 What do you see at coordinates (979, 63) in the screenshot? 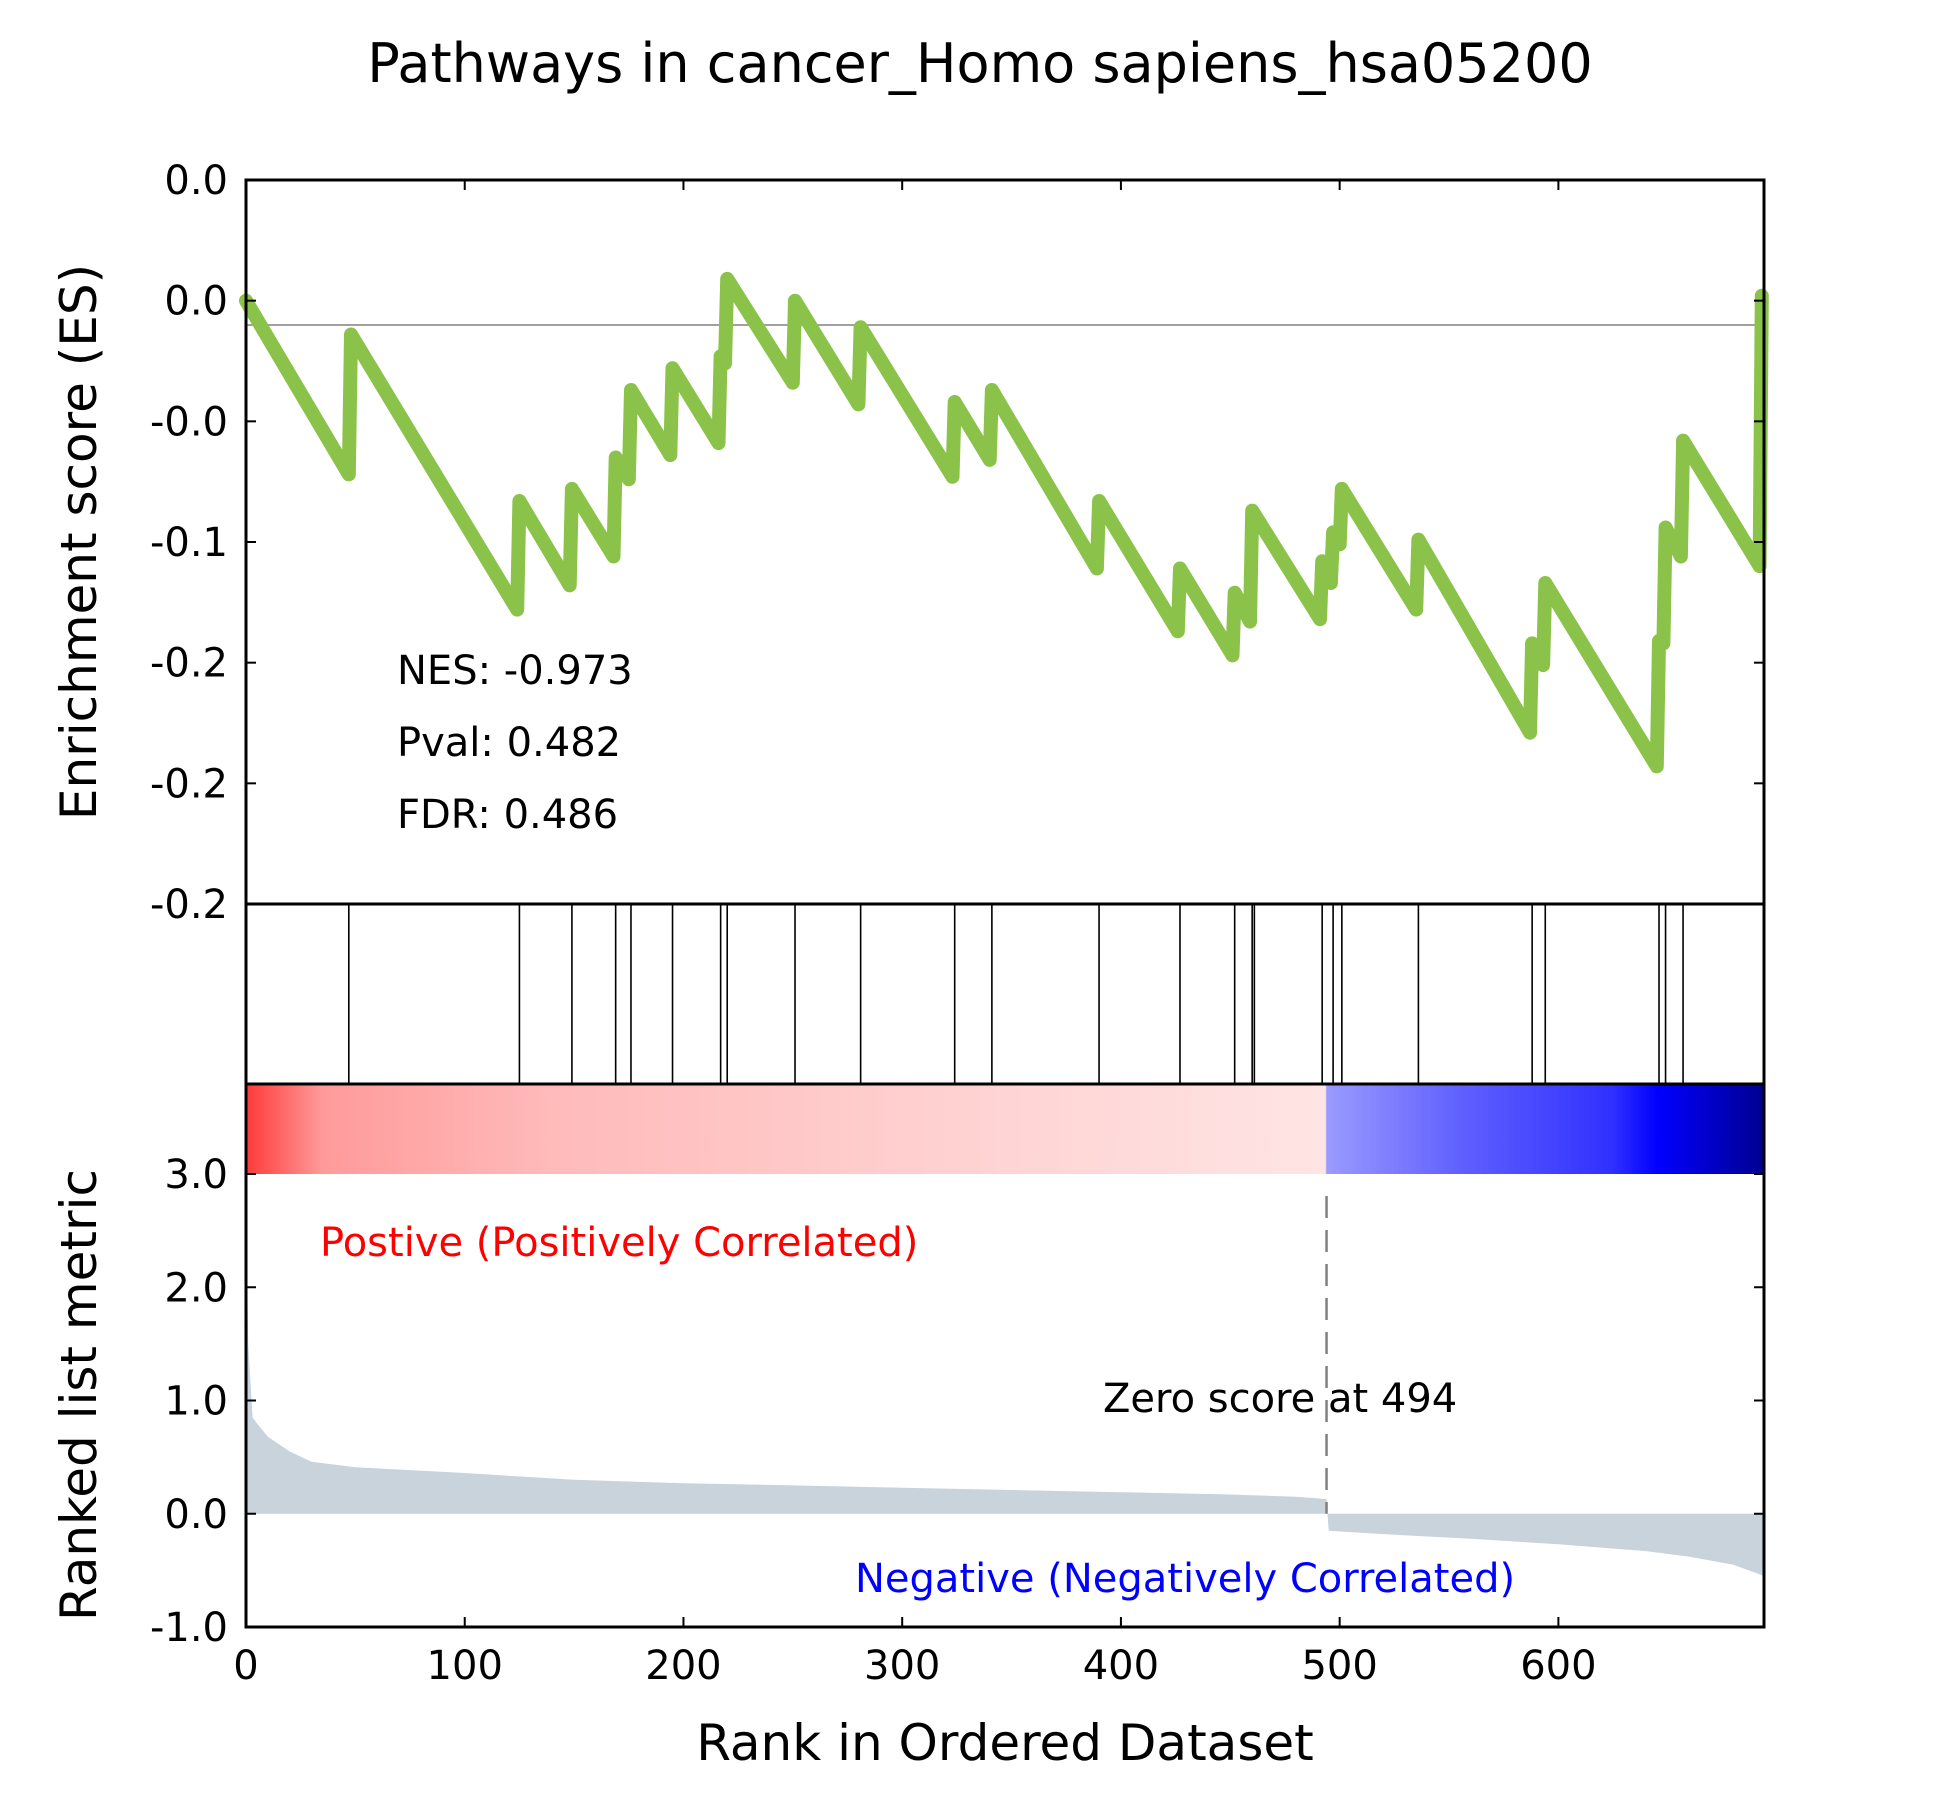
I see `chart-title: Pathways in cancer_Homo sapiens_hsa05200` at bounding box center [979, 63].